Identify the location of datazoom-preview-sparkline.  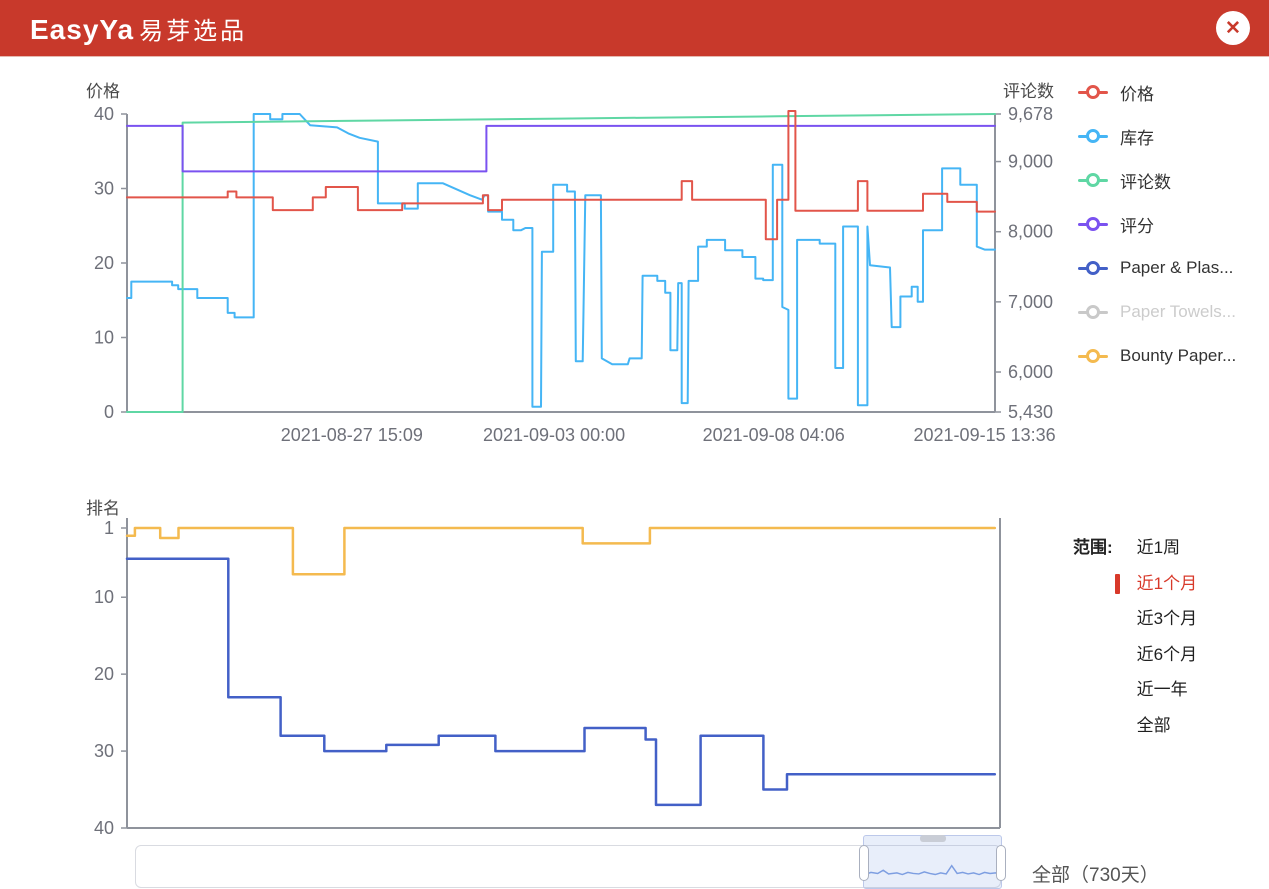
(932, 870).